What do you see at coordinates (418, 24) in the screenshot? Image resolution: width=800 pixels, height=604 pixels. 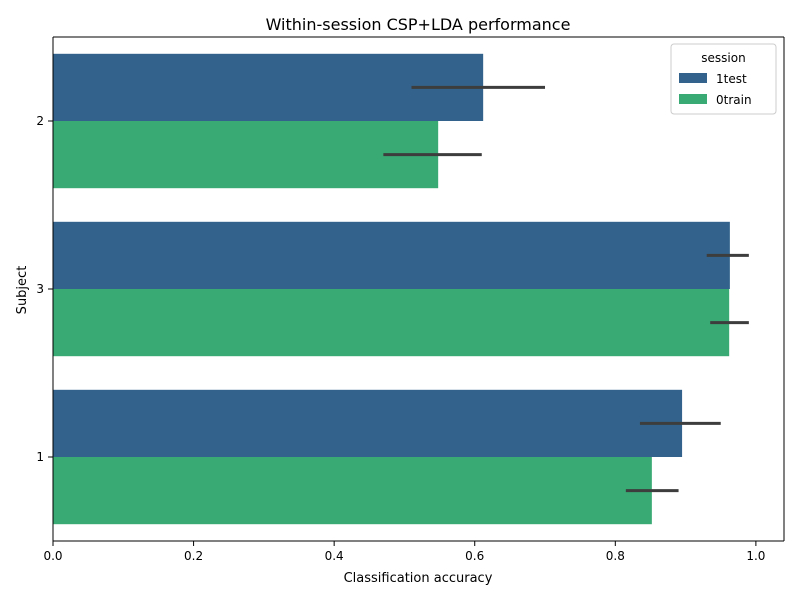 I see `chart-title: Within-session CSP+LDA performance` at bounding box center [418, 24].